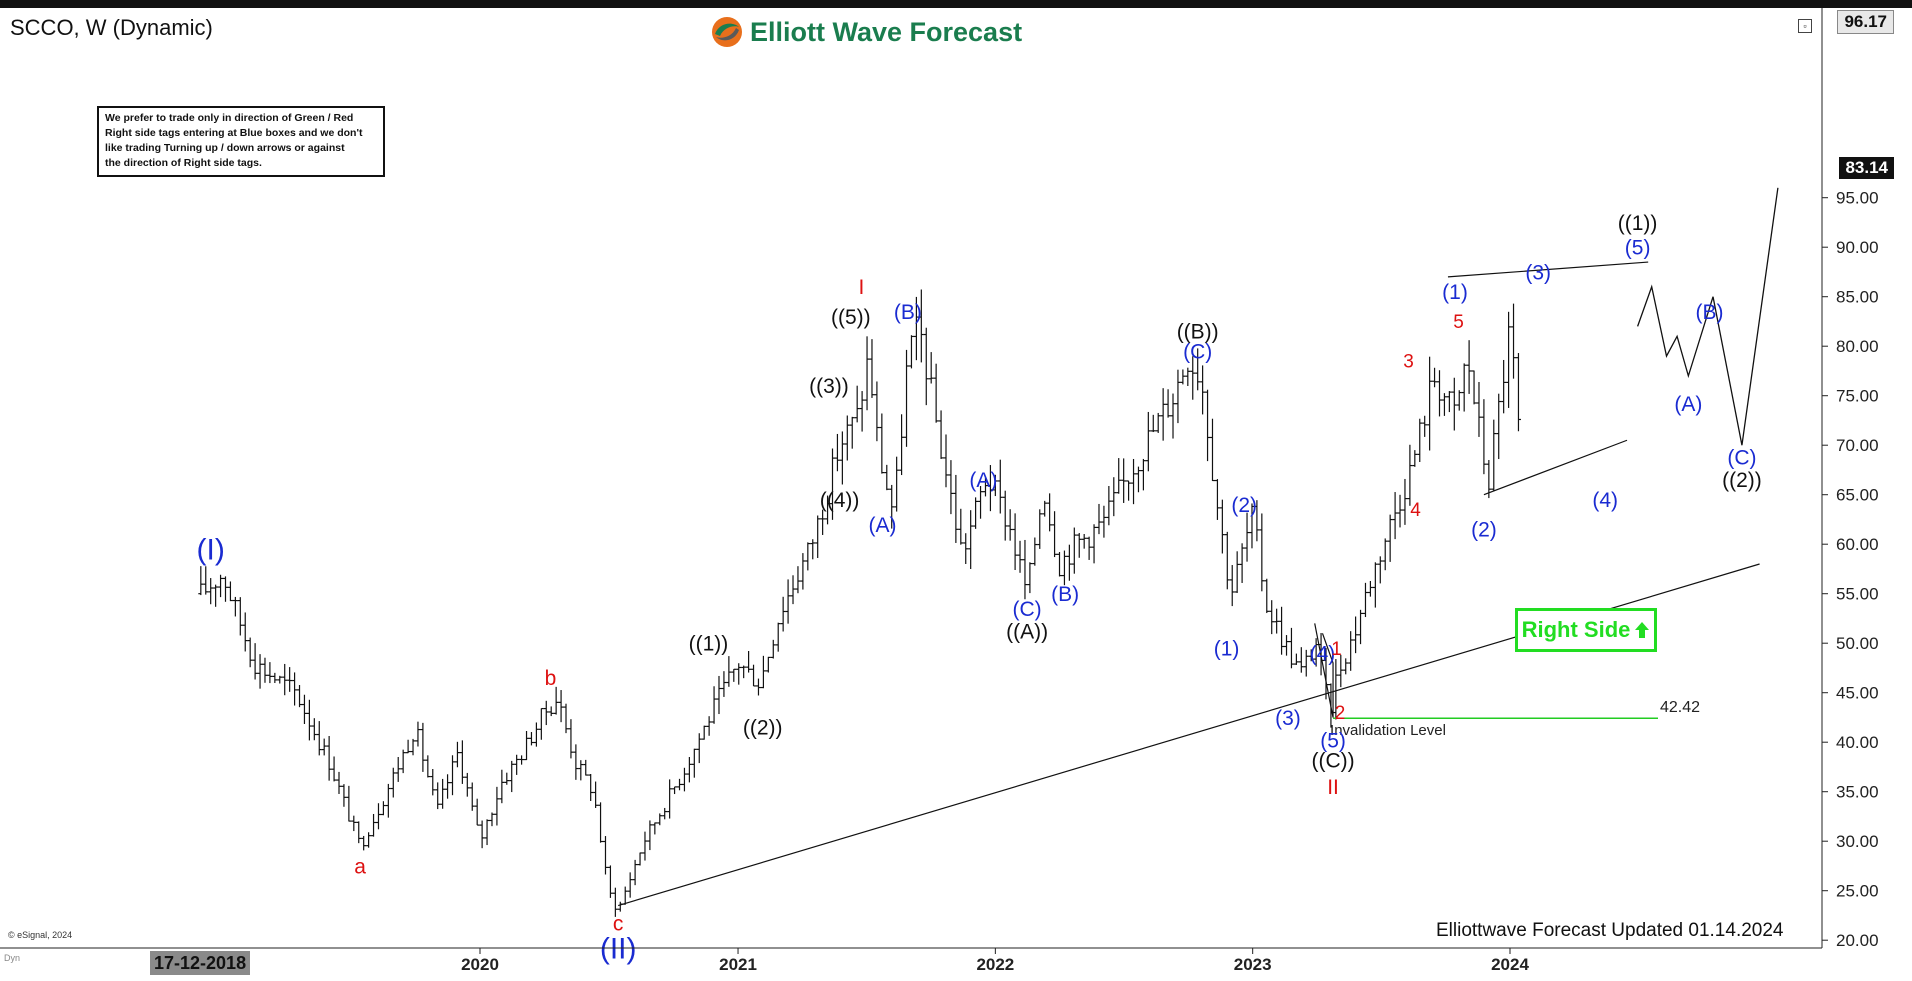 This screenshot has height=981, width=1912. I want to click on minimize-icon: ▫, so click(1805, 26).